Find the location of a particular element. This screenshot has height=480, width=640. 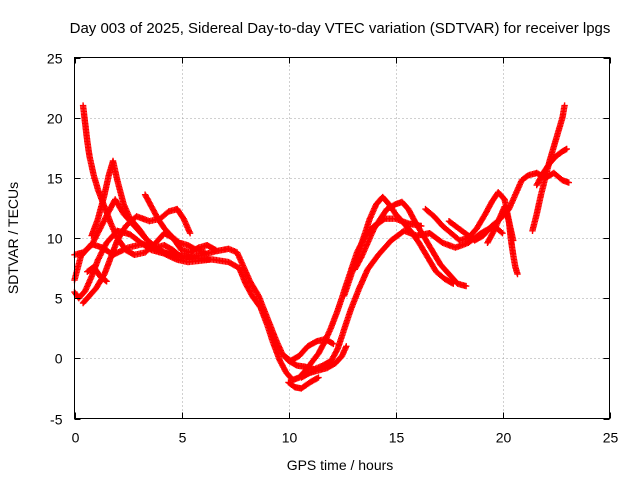

x-tick-label: 5 is located at coordinates (183, 438).